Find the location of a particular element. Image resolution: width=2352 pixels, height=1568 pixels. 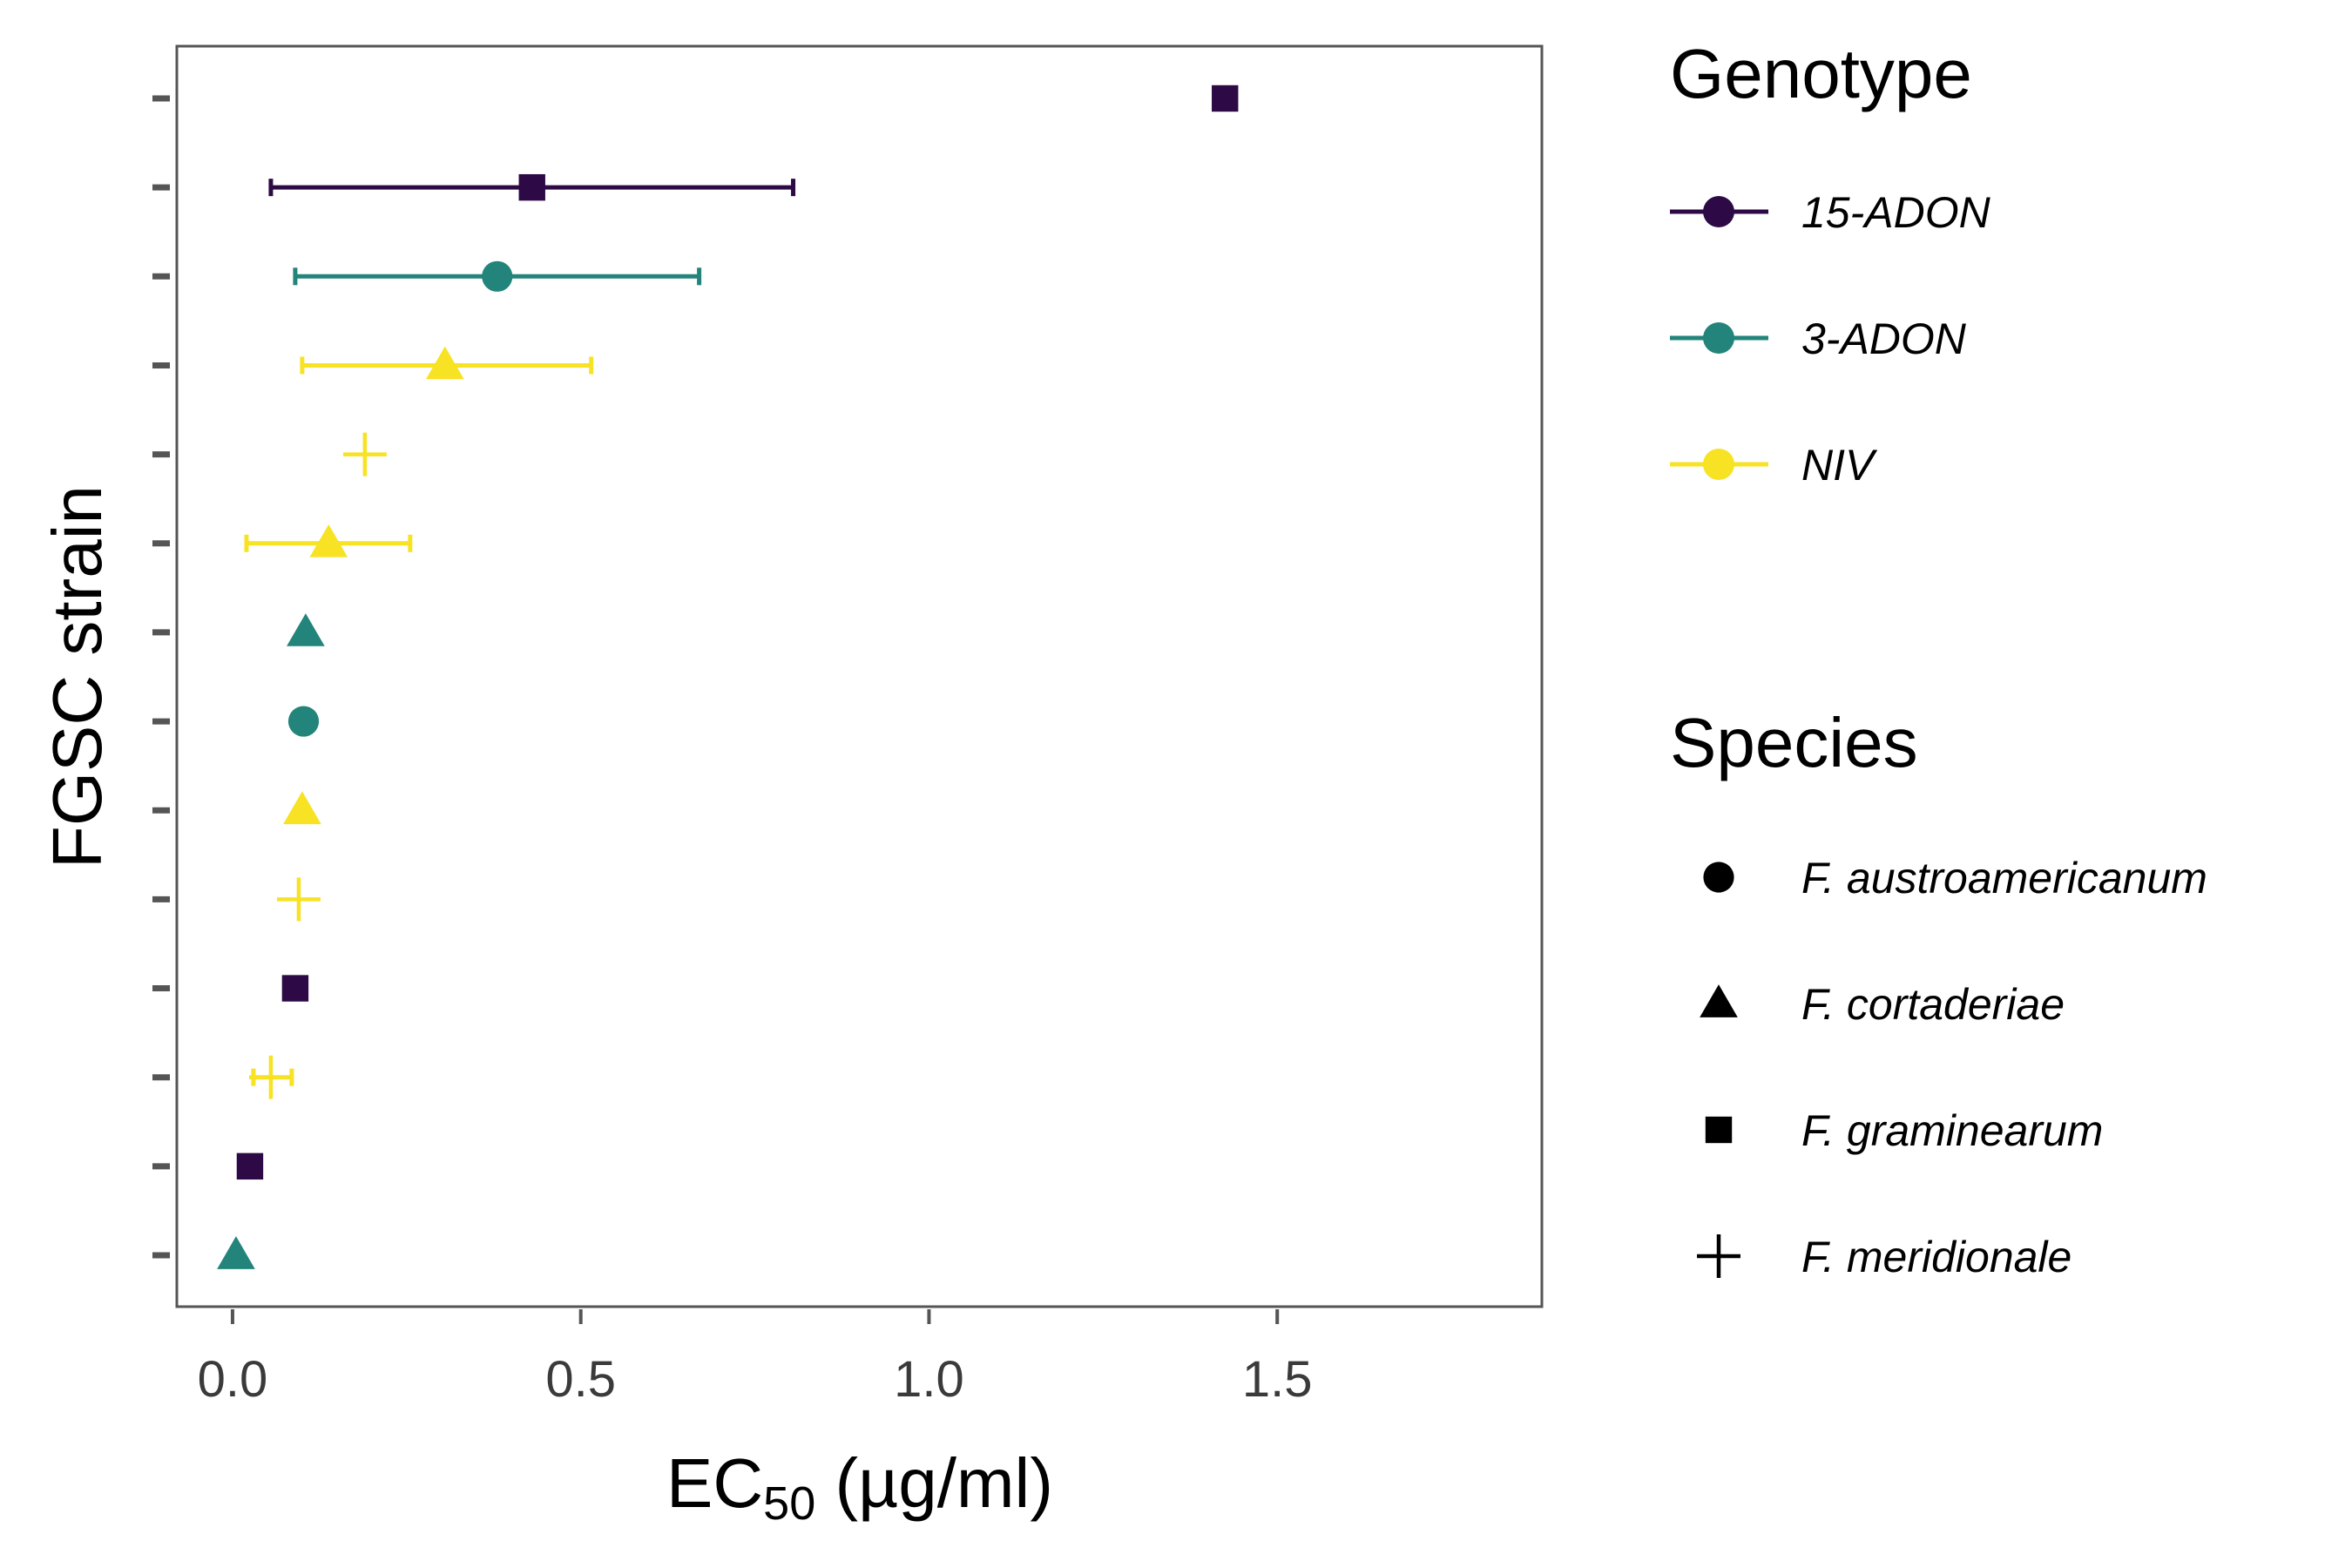

x-axis-title: EC50 (µg/ml) is located at coordinates (859, 1487).